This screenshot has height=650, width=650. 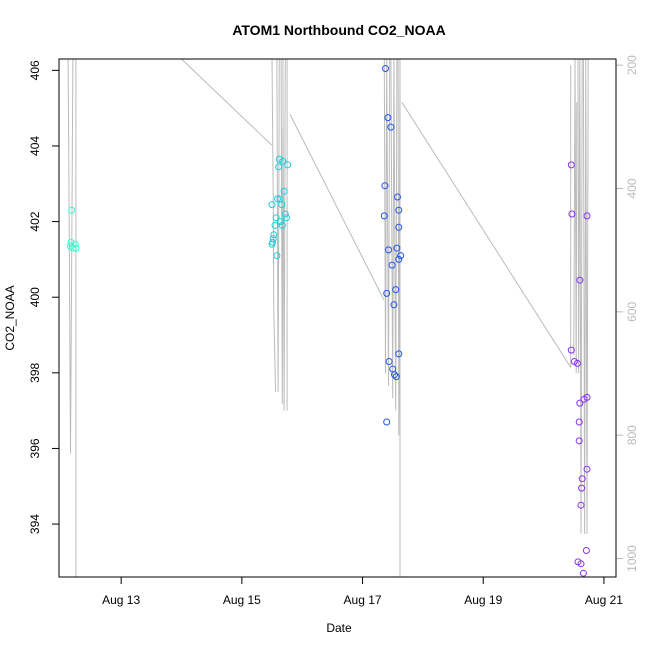 I want to click on y-tick-label-6: 406, so click(x=35, y=70).